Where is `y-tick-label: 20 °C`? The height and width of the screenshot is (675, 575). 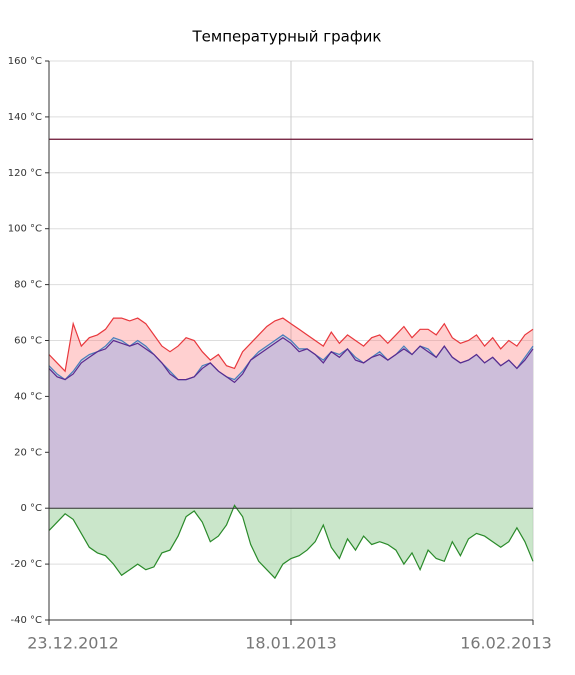
y-tick-label: 20 °C is located at coordinates (28, 452).